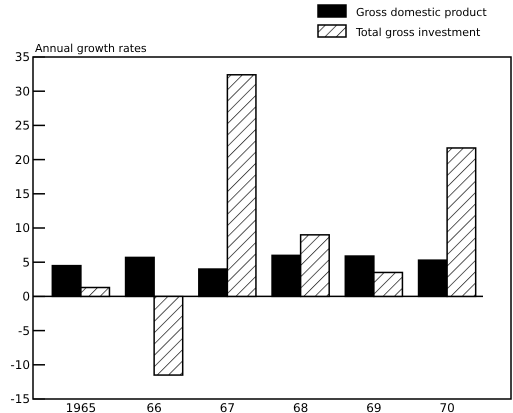 This screenshot has width=513, height=413. I want to click on y-tick-label: 15, so click(22, 194).